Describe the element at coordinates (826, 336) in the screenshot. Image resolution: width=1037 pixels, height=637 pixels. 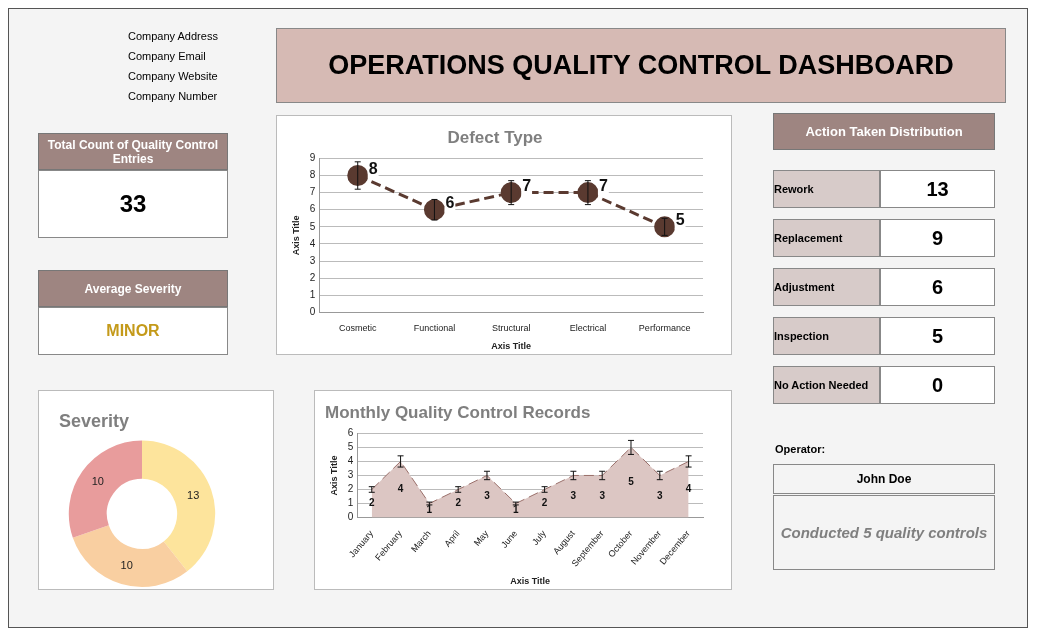
I see `category-label: Inspection` at that location.